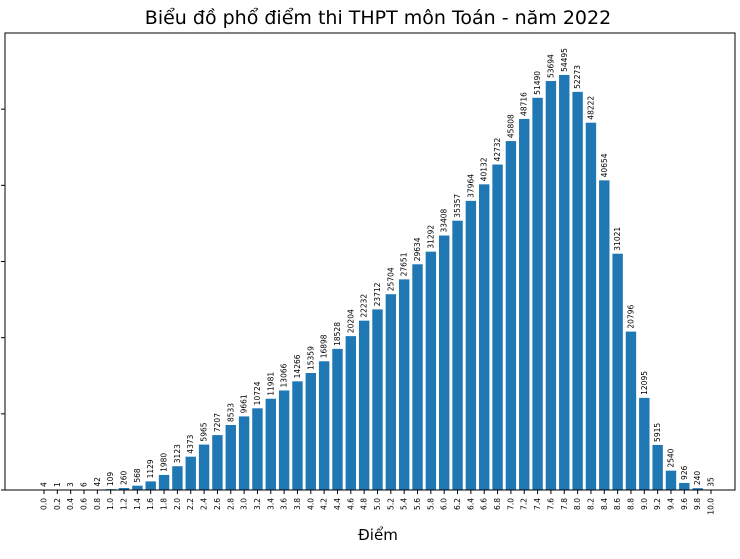  What do you see at coordinates (110, 504) in the screenshot?
I see `x-tick-label: 1.0` at bounding box center [110, 504].